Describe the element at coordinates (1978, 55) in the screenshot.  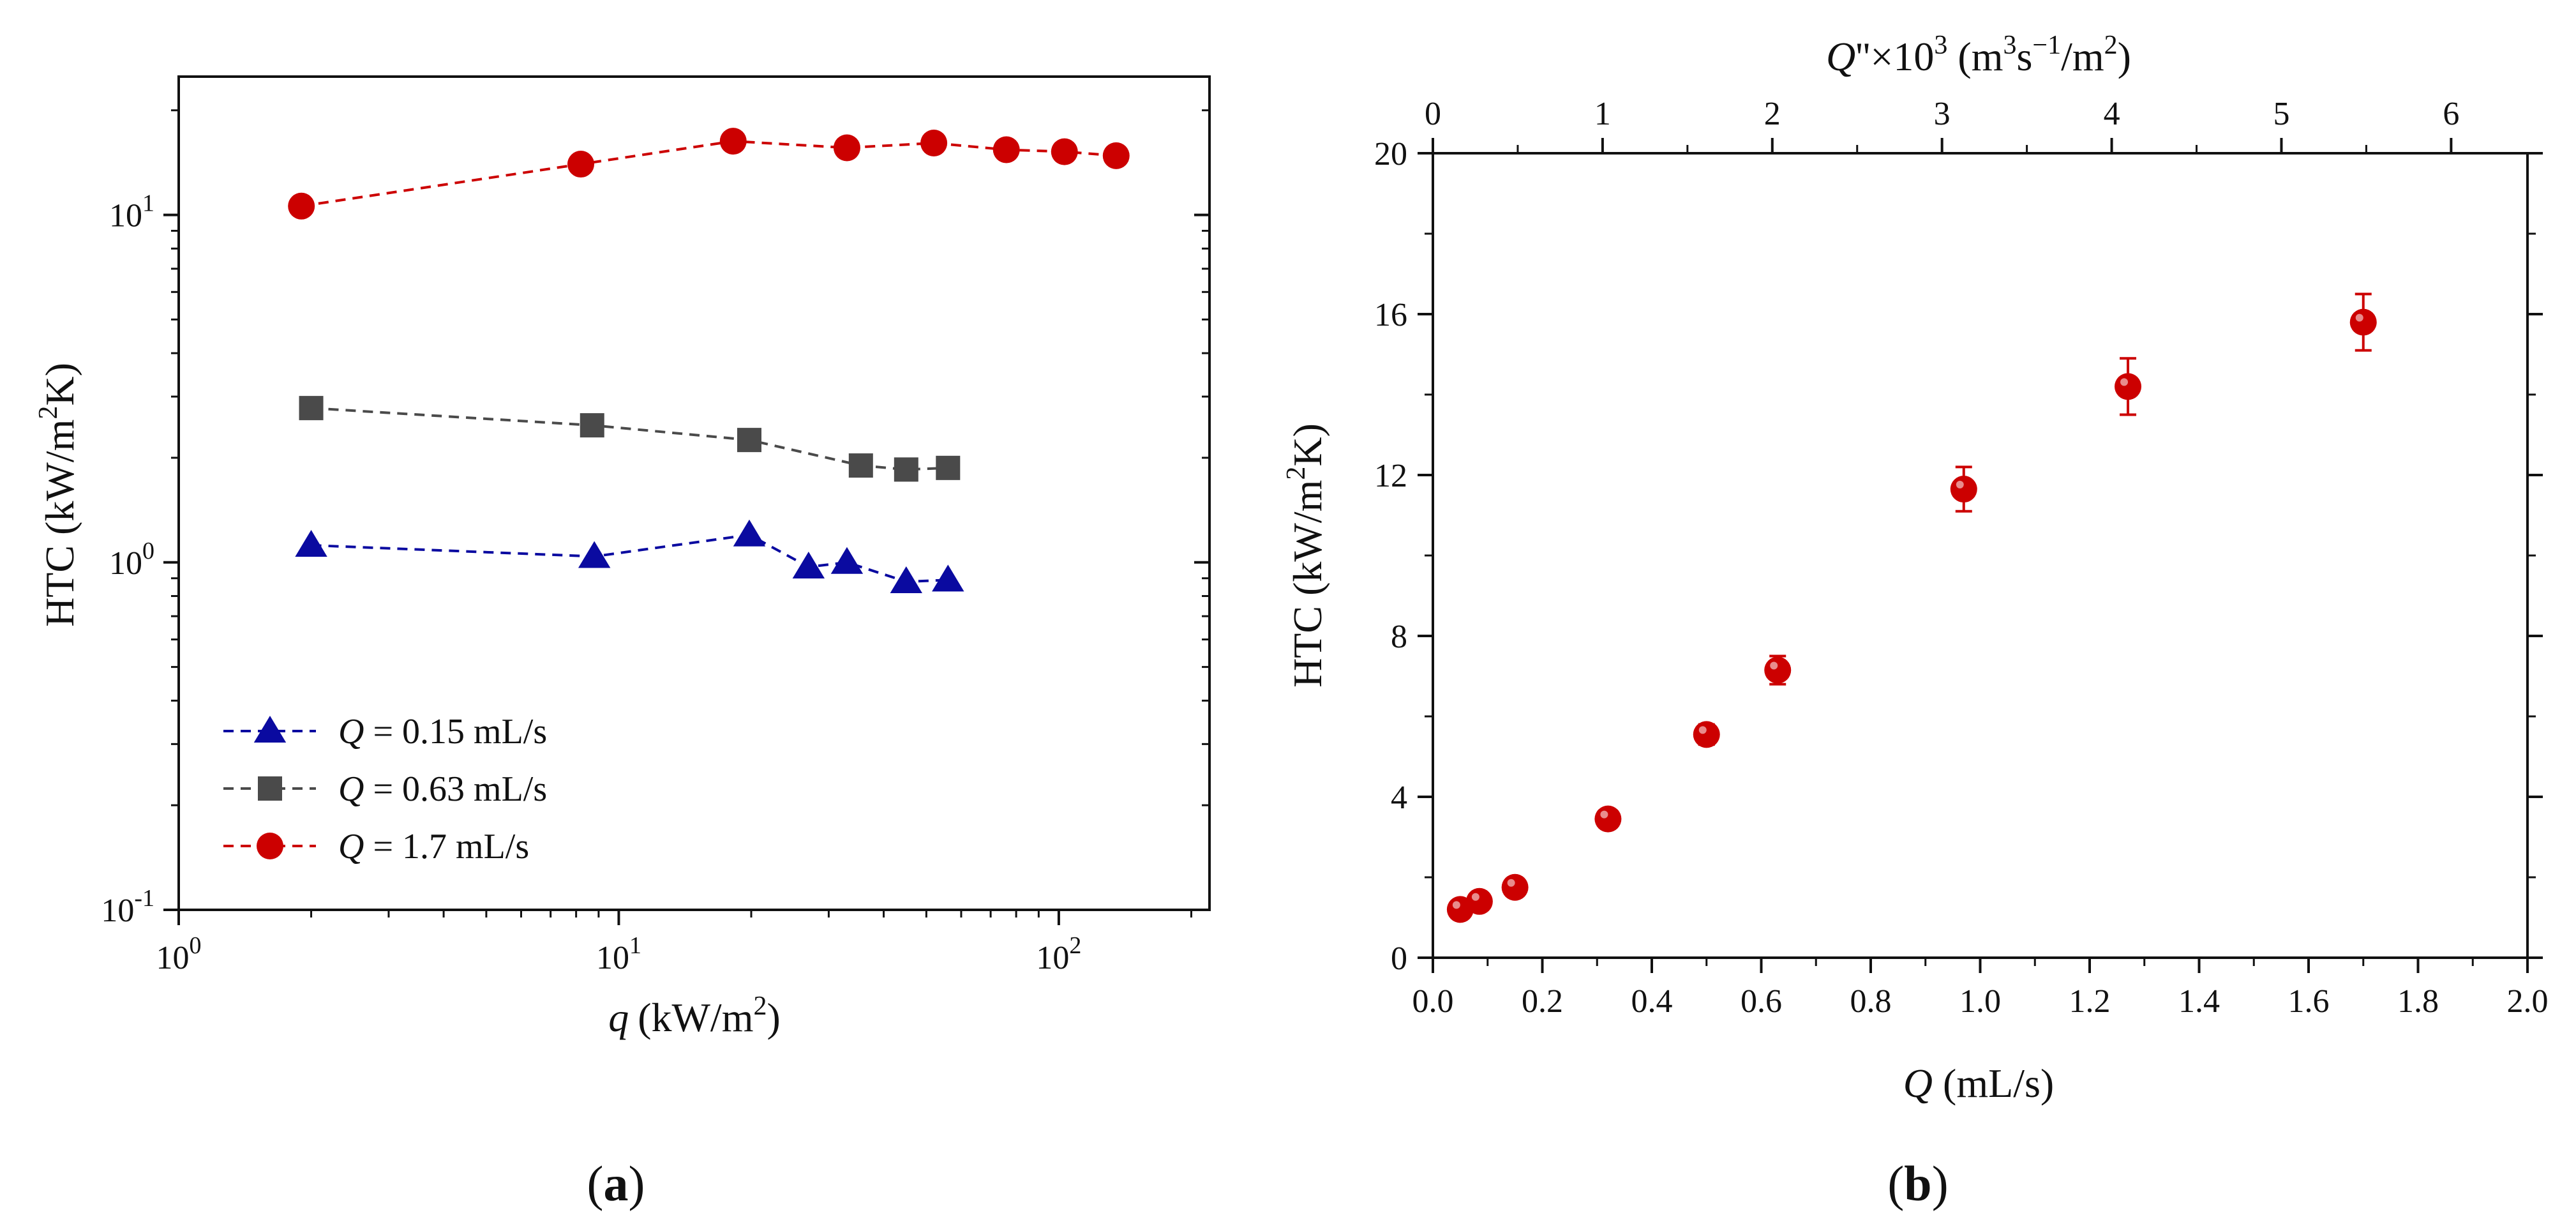
I see `panel-b-top-axis-label: Q''×103 (m3s−1/m2)` at that location.